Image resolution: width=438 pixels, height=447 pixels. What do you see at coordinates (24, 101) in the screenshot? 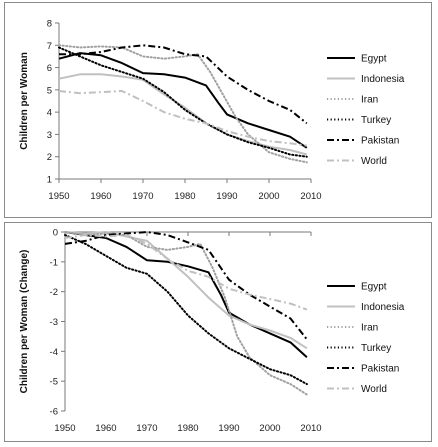
I see `y-axis-label: Children per Woman` at bounding box center [24, 101].